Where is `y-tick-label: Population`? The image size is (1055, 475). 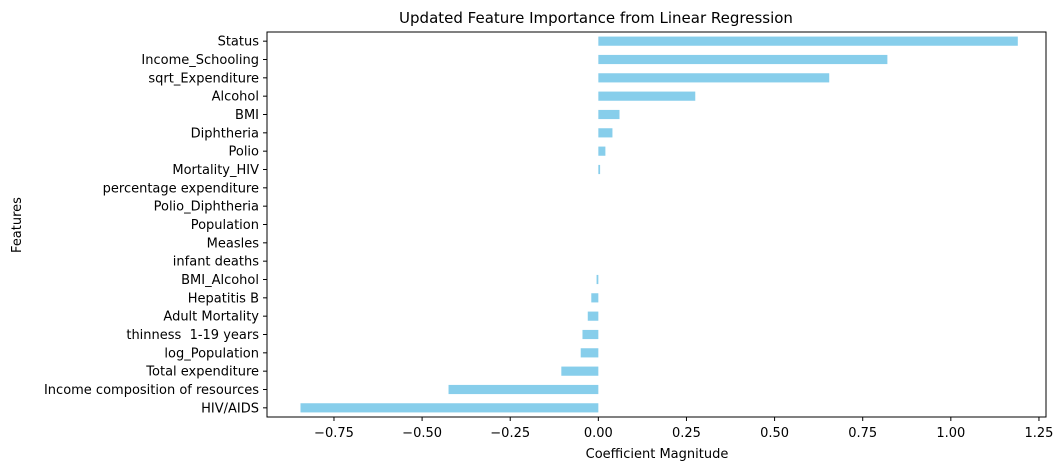
y-tick-label: Population is located at coordinates (225, 225).